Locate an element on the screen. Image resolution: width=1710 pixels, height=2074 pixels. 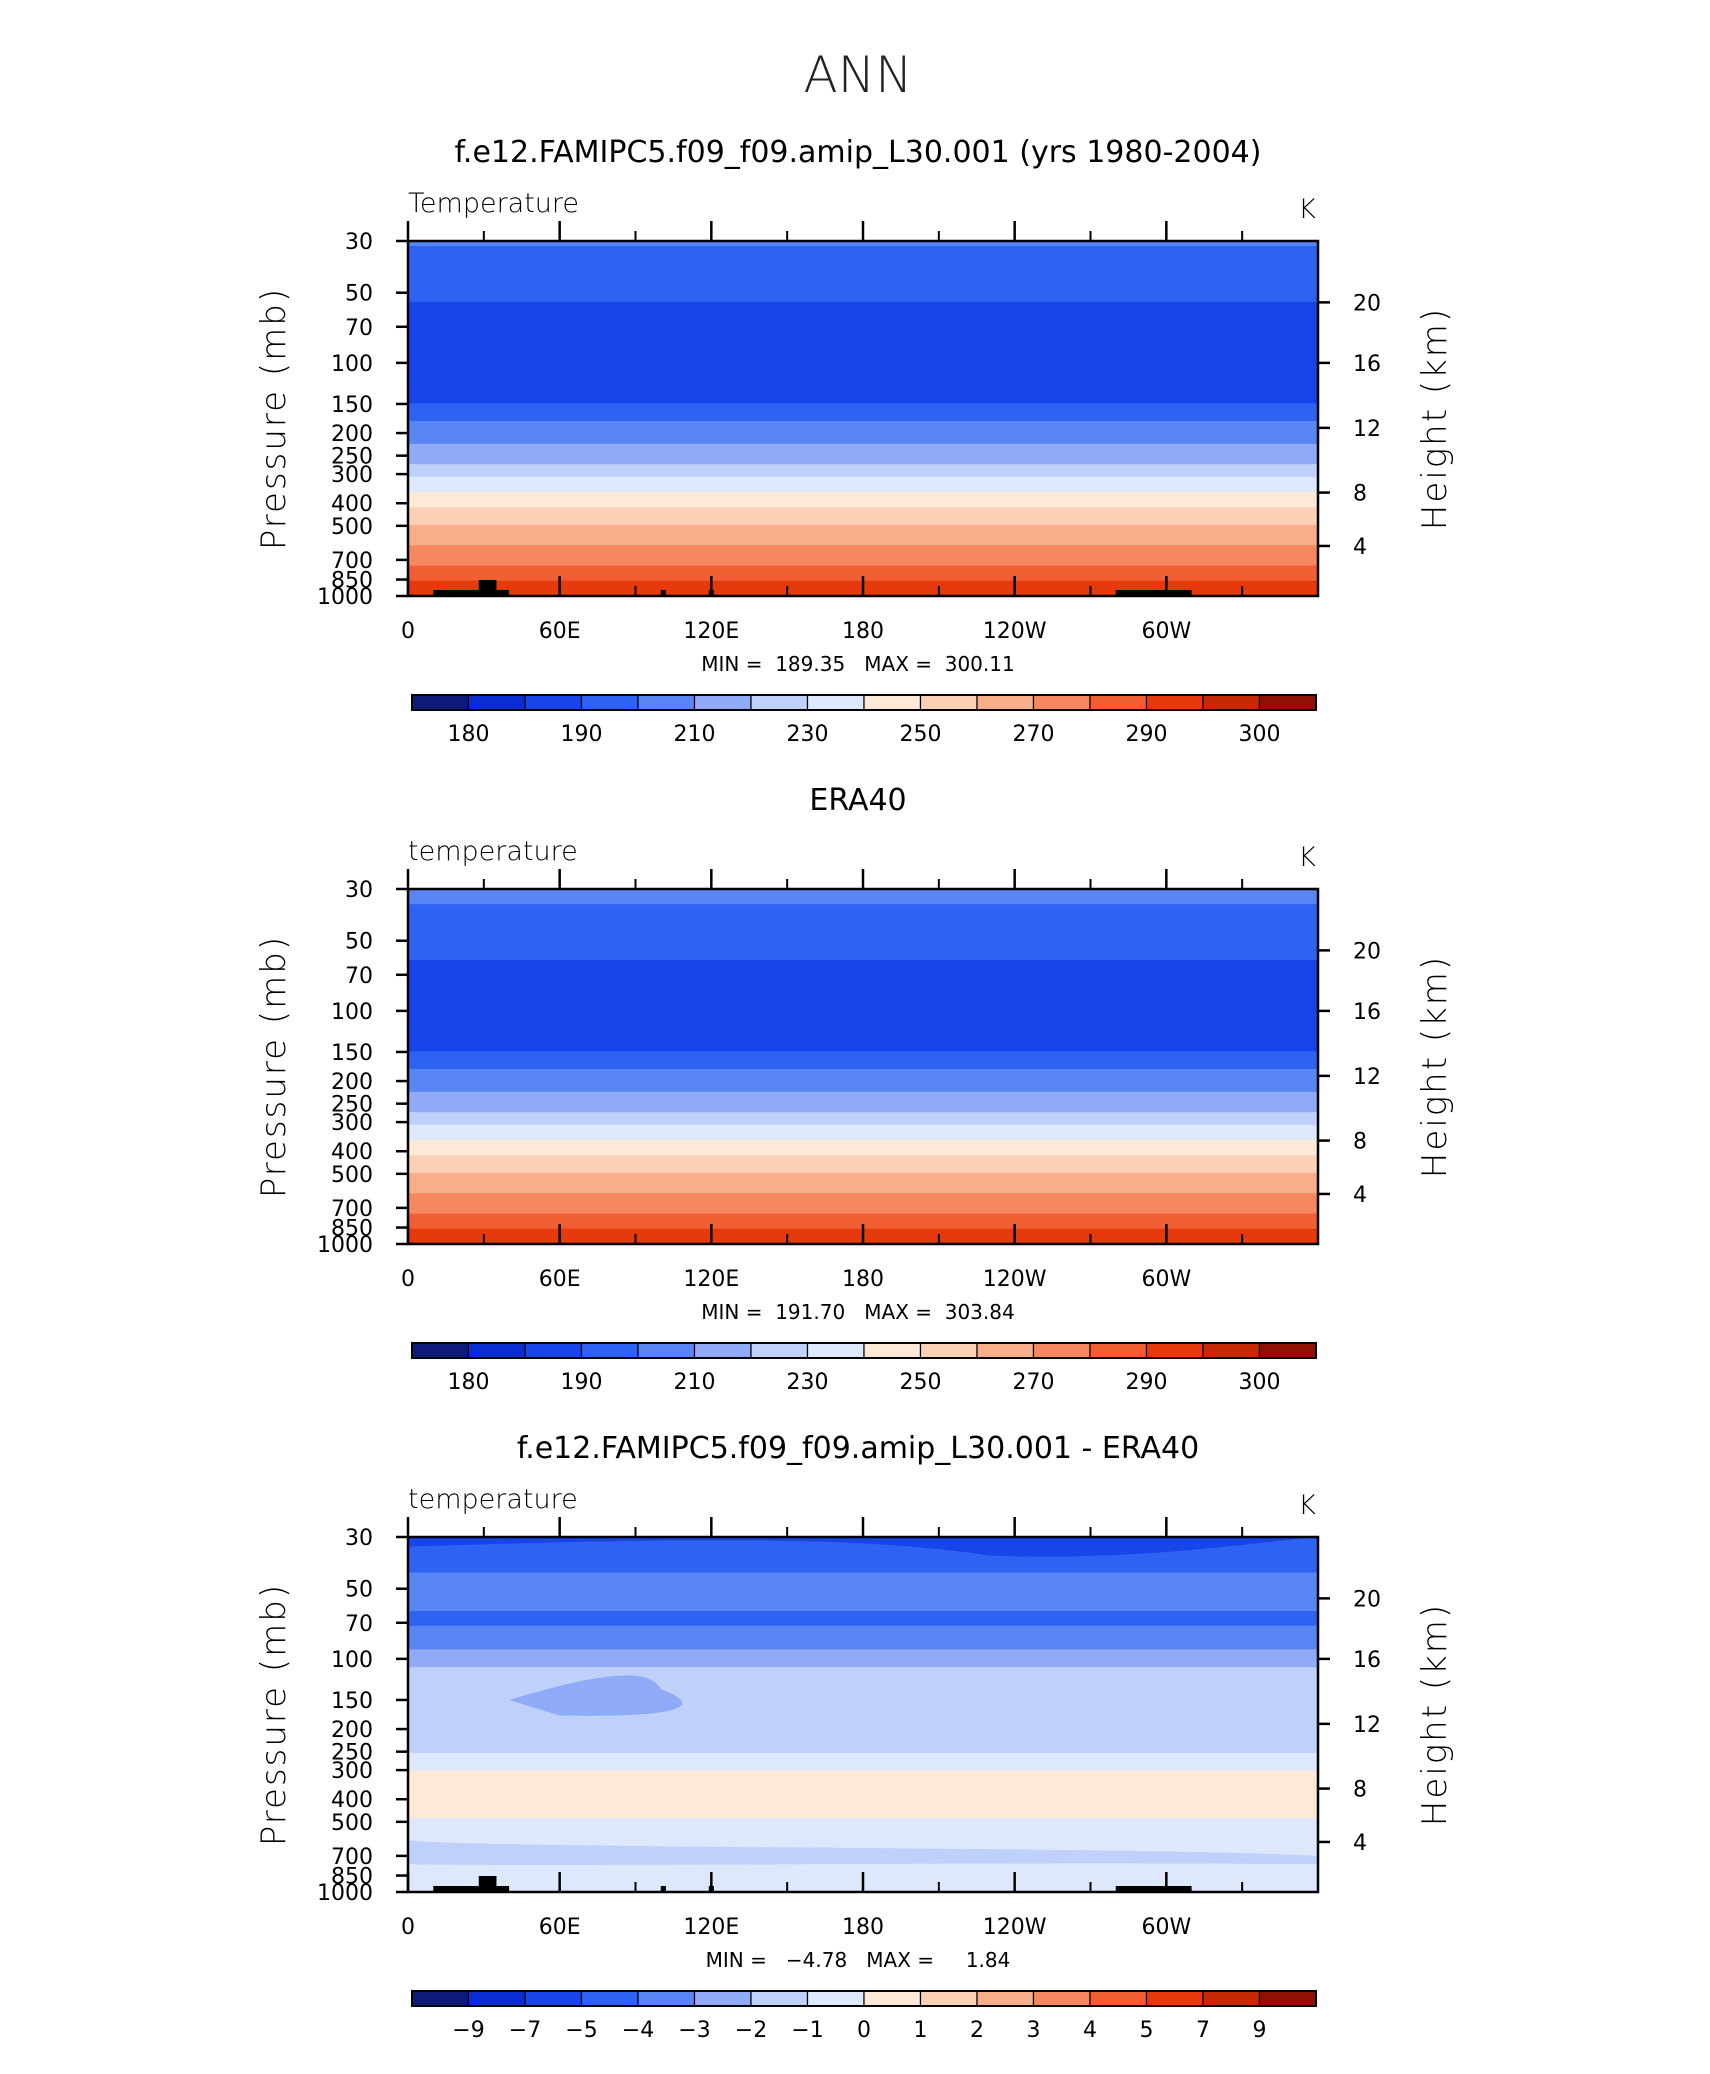
colorbar-label: 250 is located at coordinates (921, 1382).